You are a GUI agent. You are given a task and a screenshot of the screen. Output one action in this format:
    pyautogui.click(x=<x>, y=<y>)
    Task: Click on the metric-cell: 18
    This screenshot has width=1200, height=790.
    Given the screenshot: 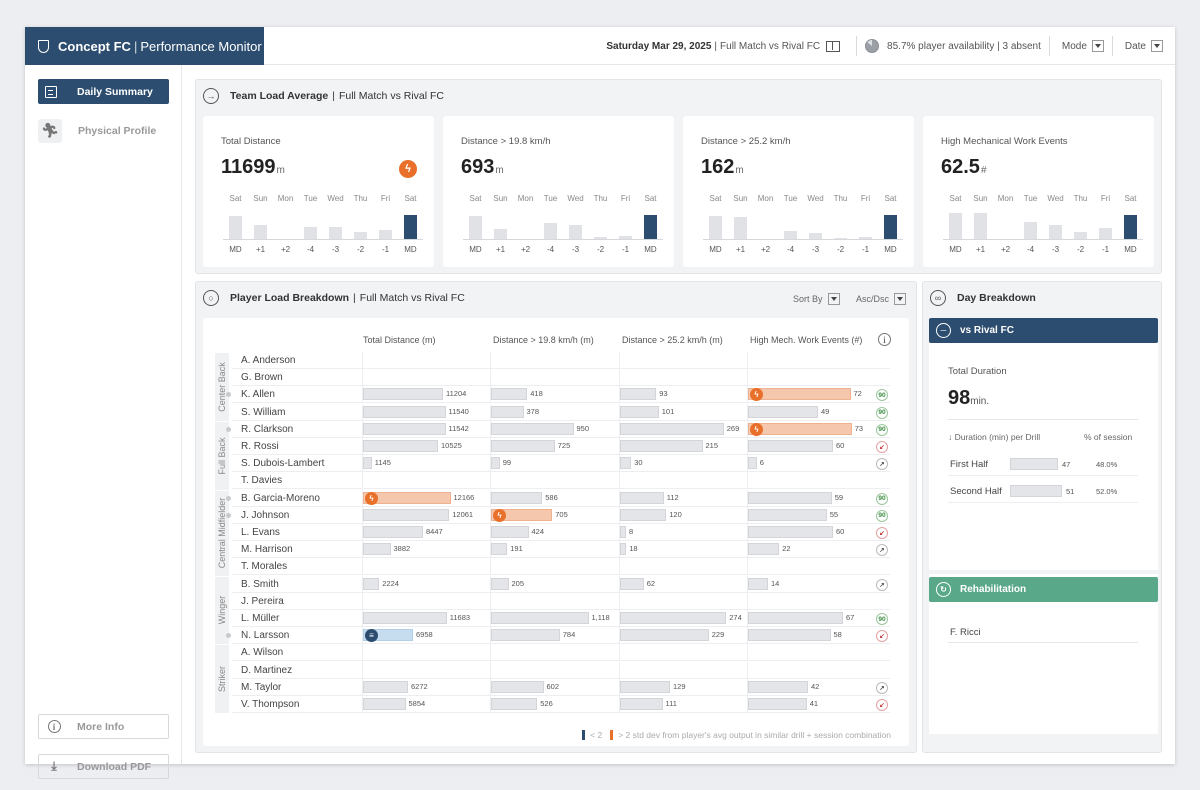 What is the action you would take?
    pyautogui.click(x=683, y=550)
    